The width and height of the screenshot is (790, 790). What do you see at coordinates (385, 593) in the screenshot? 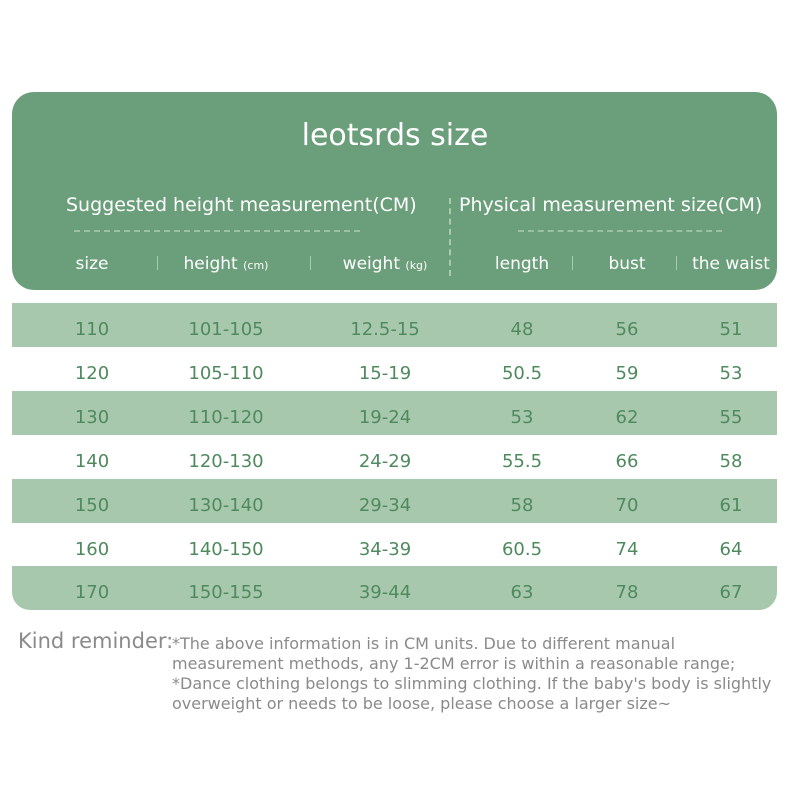
I see `cell: 39-44` at bounding box center [385, 593].